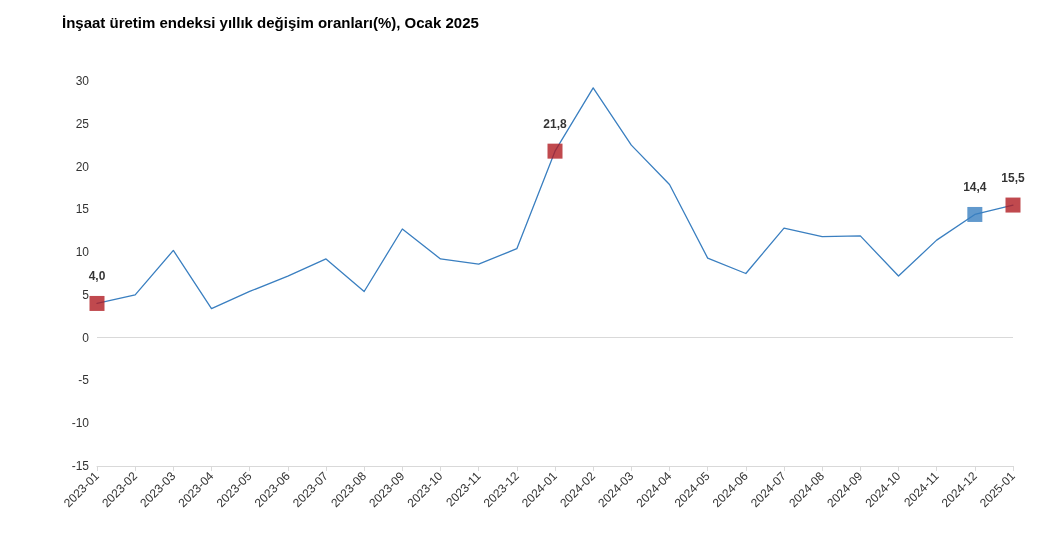 The width and height of the screenshot is (1061, 550). I want to click on chart-title: İnşaat üretim endeksi yıllık değişim oranları(%), Ocak 2025, so click(270, 22).